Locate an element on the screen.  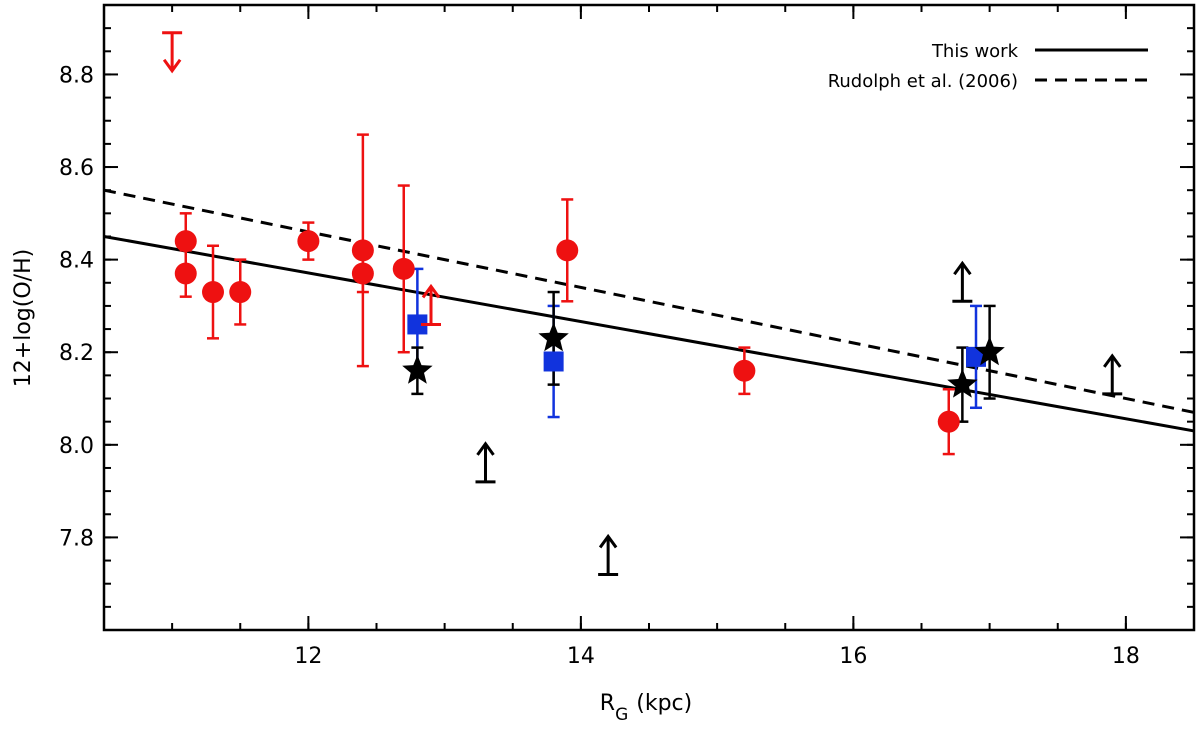
y-tick-label: 8.4 is located at coordinates (76, 261).